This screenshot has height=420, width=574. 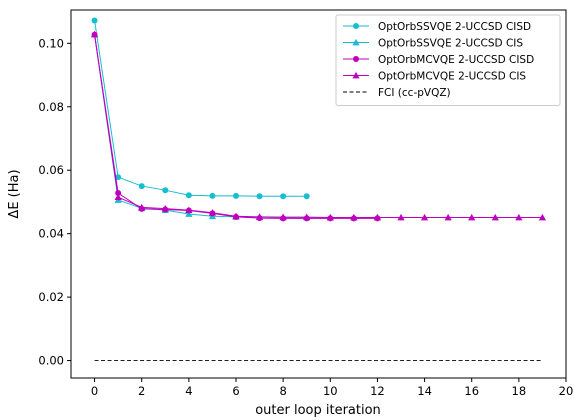 What do you see at coordinates (282, 391) in the screenshot?
I see `x-tick-label: 8` at bounding box center [282, 391].